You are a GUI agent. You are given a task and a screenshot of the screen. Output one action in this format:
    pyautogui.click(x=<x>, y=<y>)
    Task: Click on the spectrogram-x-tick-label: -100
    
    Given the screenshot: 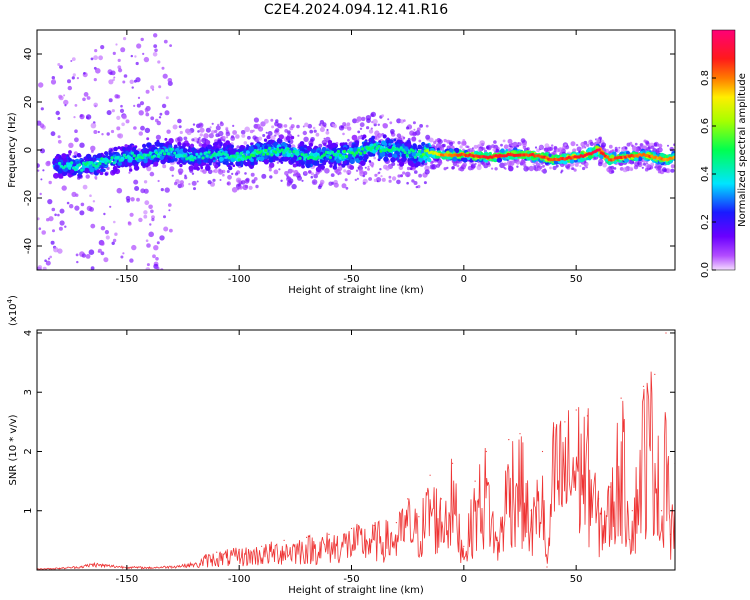 What is the action you would take?
    pyautogui.click(x=239, y=279)
    